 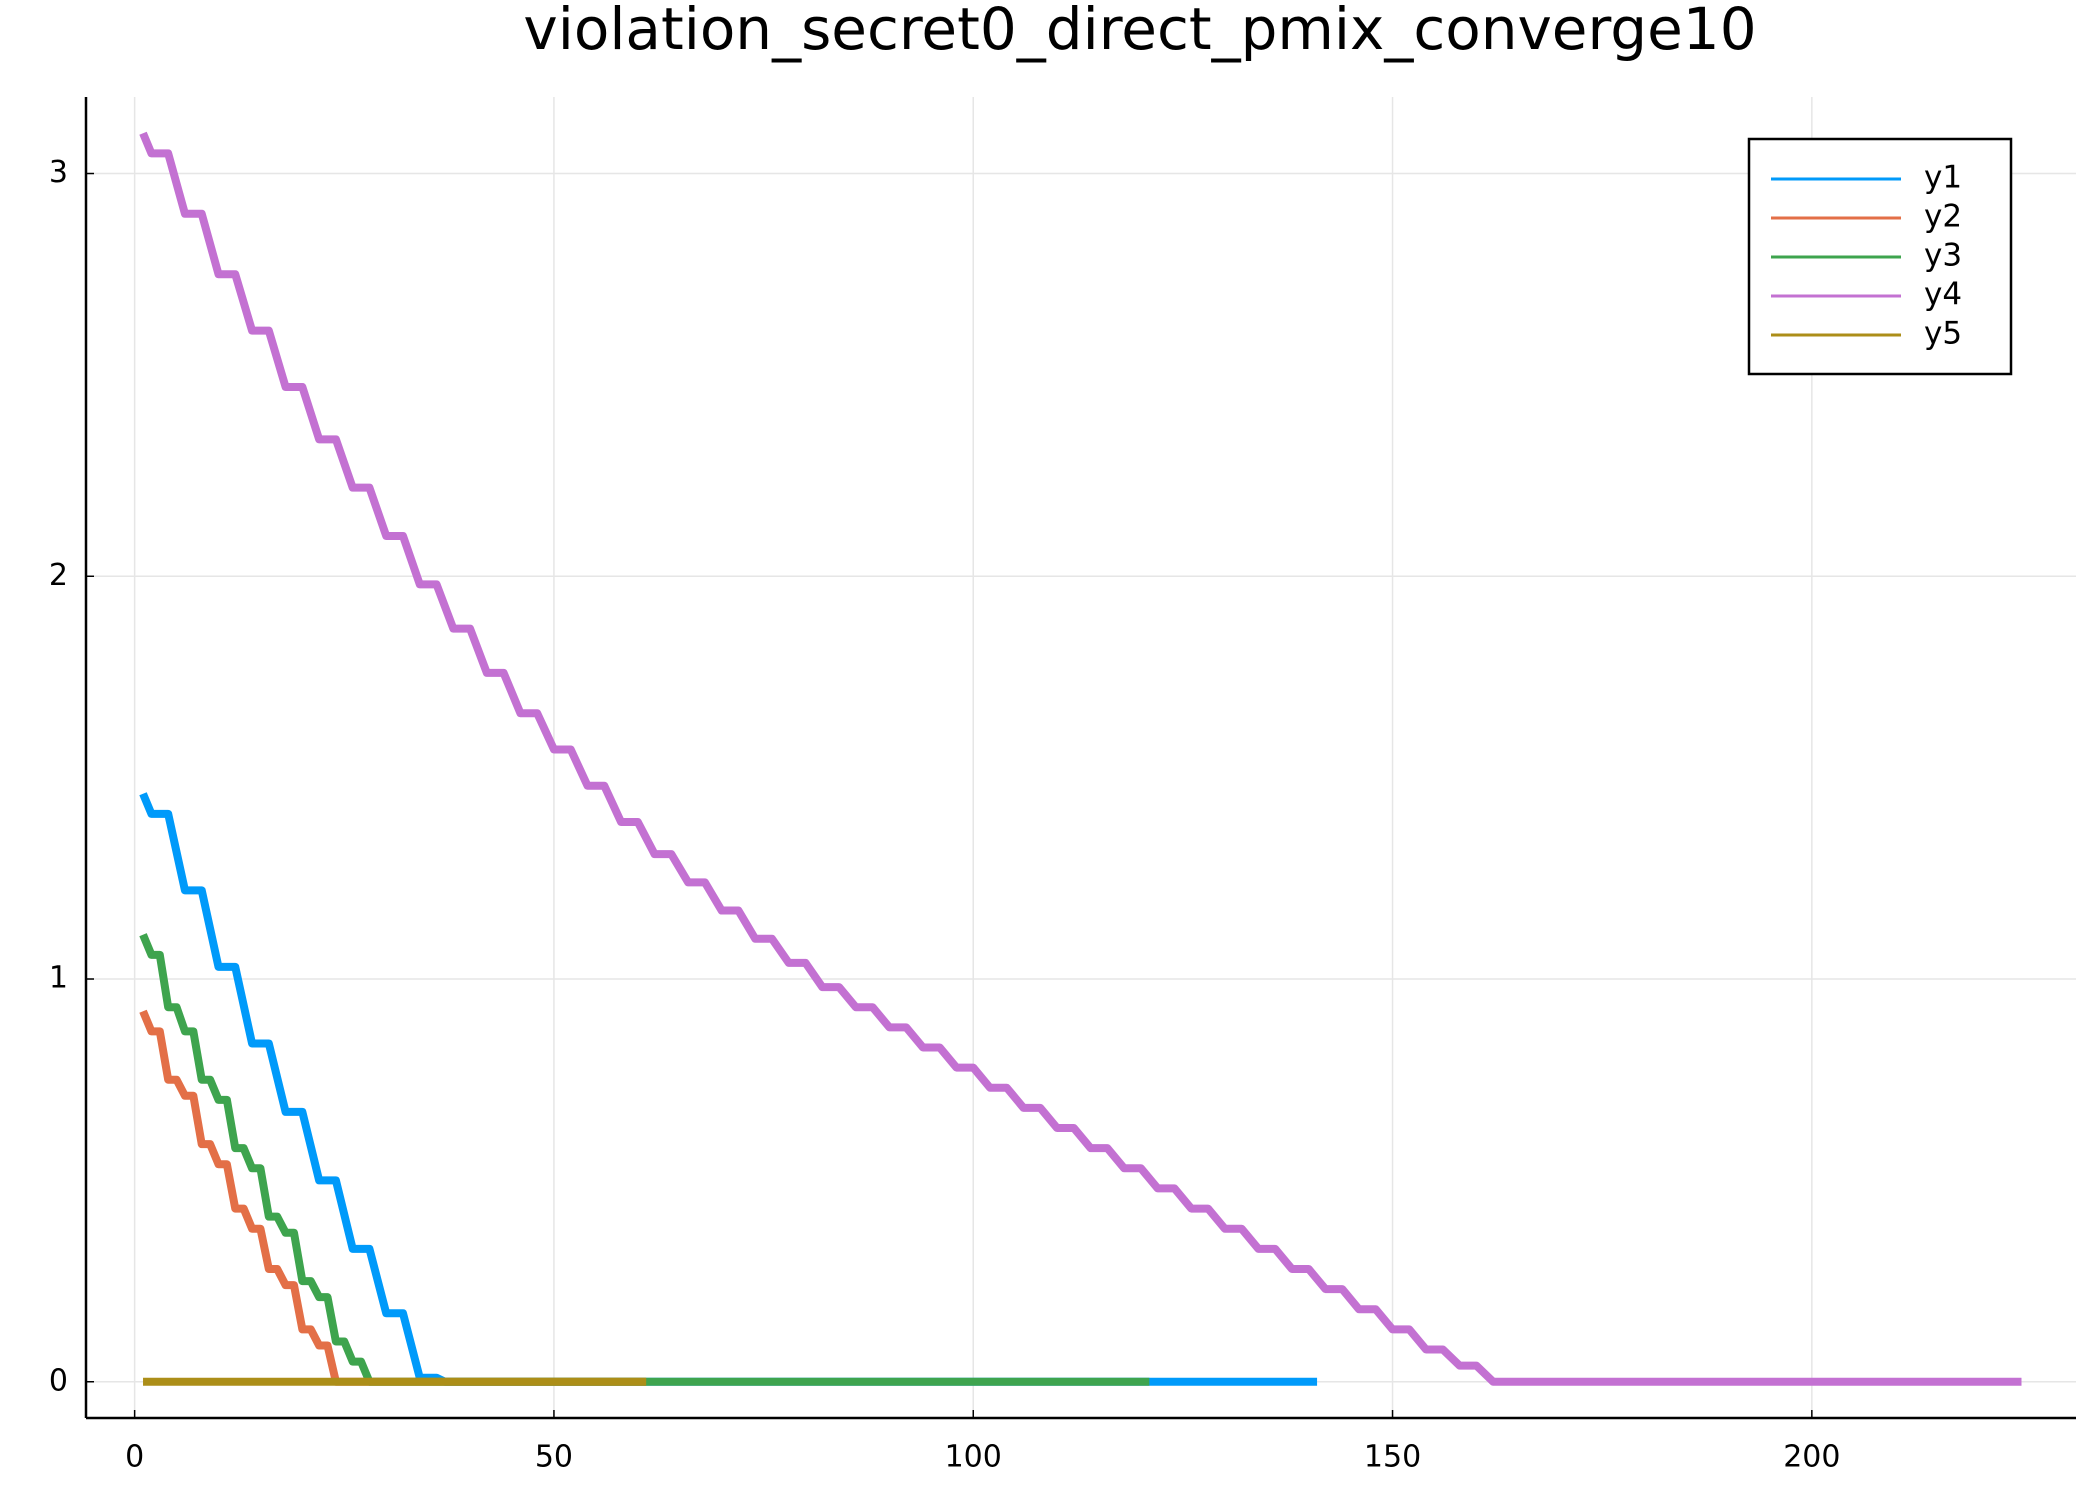 What do you see at coordinates (58, 1380) in the screenshot?
I see `y-tick-label: 0` at bounding box center [58, 1380].